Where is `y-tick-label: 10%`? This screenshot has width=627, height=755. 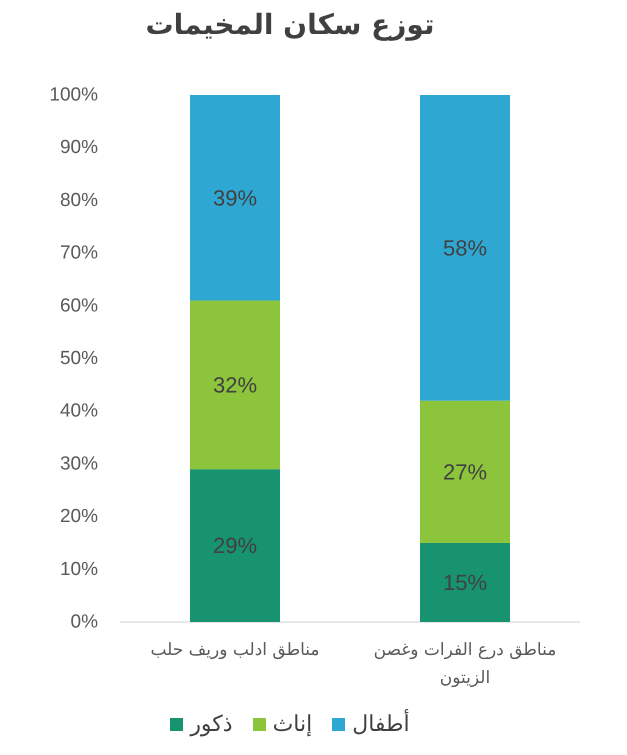 y-tick-label: 10% is located at coordinates (79, 569).